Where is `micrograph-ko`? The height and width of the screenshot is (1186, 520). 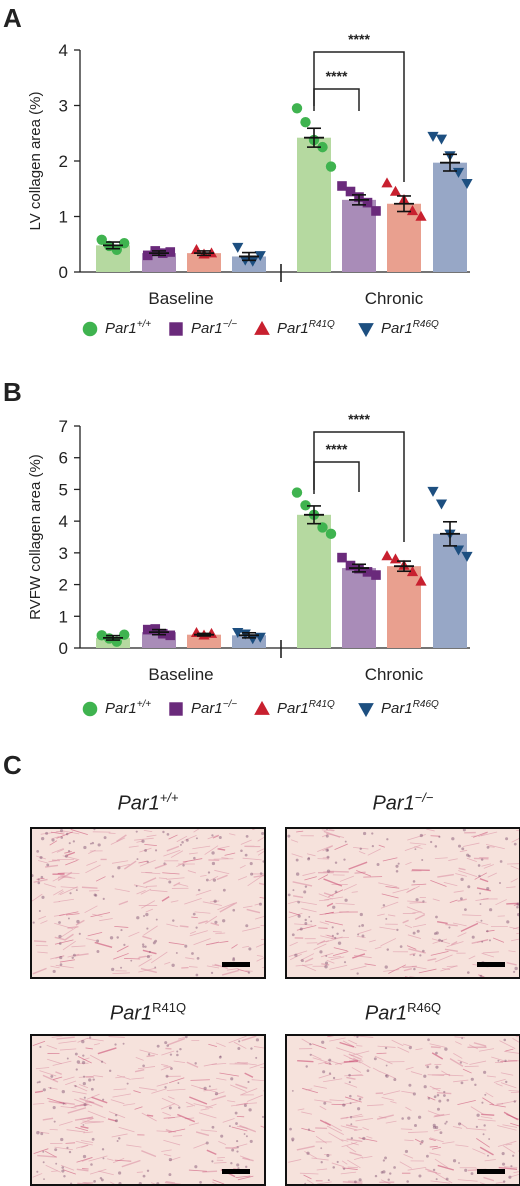
micrograph-ko is located at coordinates (402, 903).